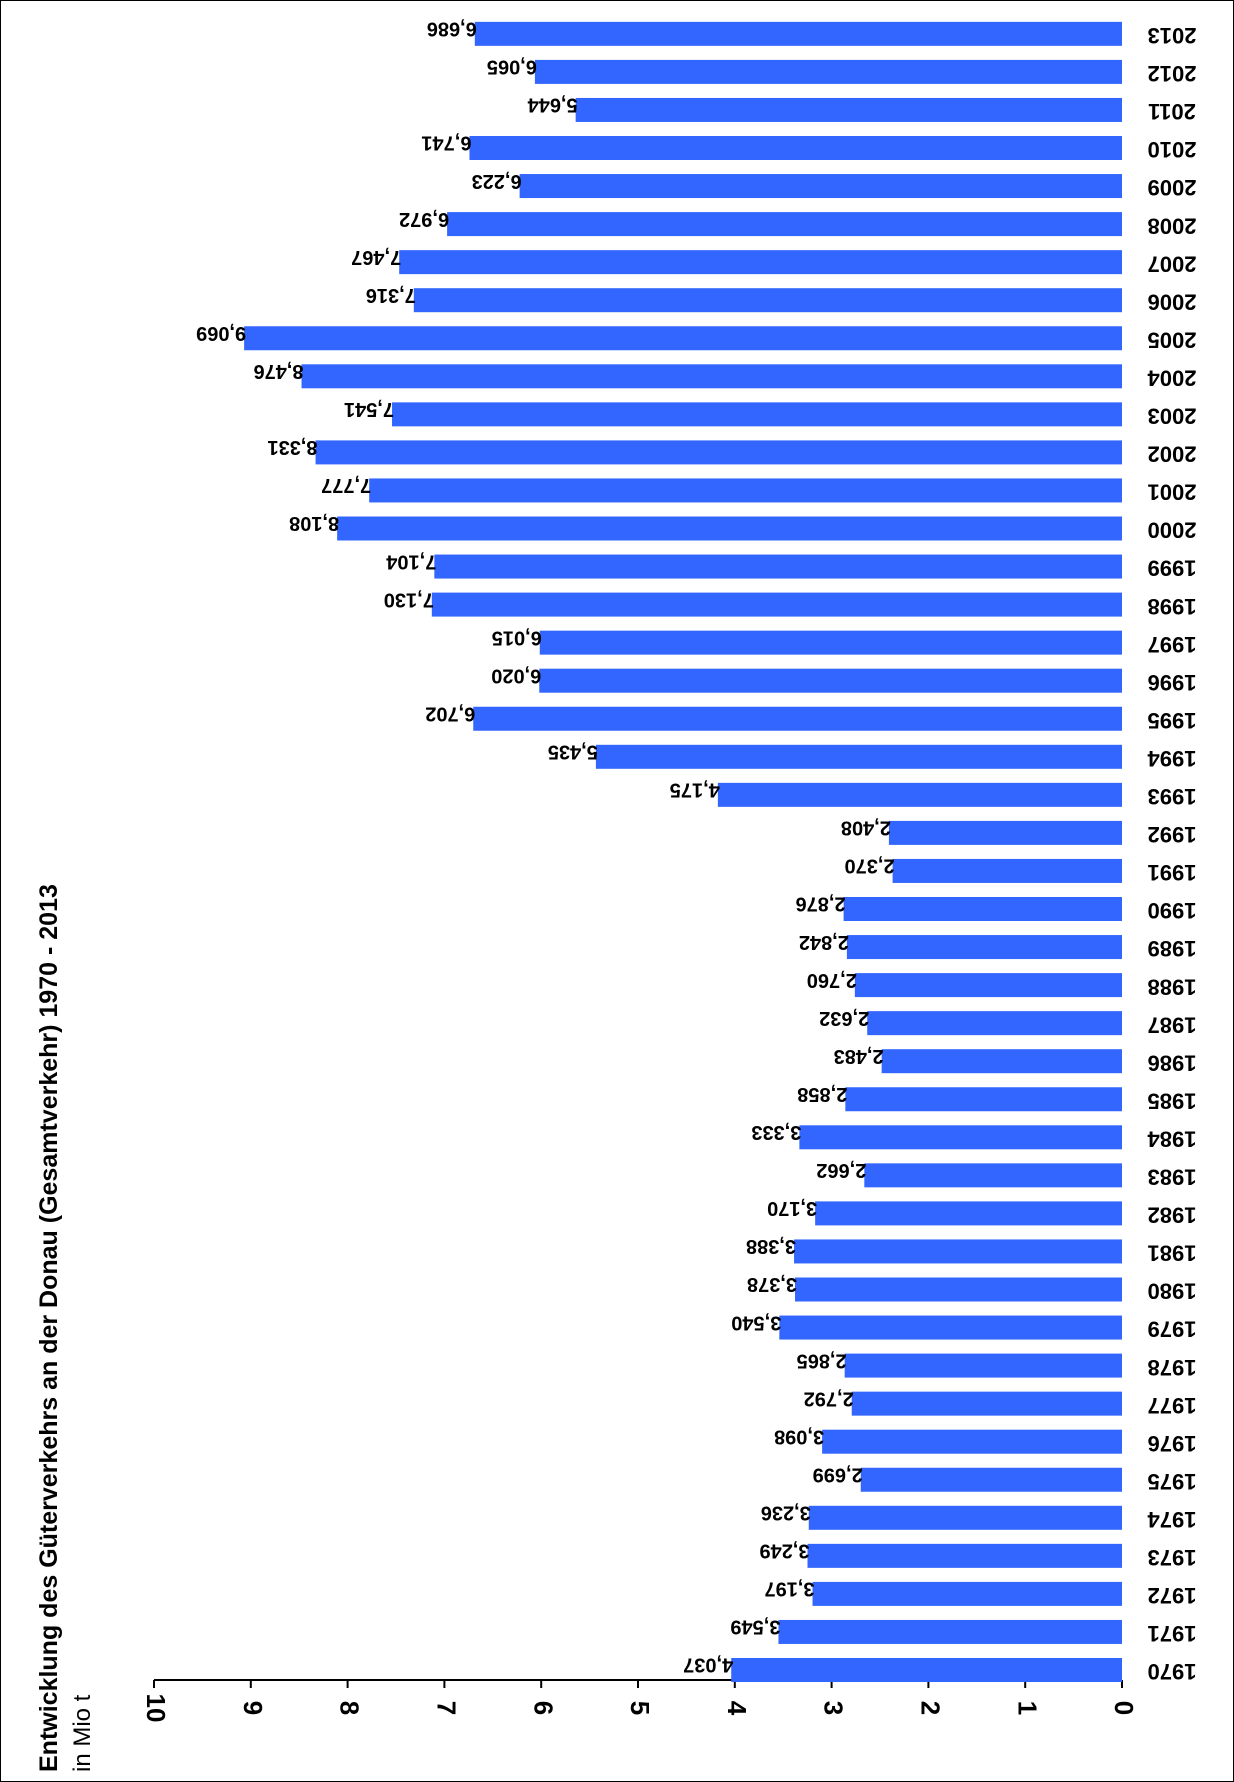 This screenshot has width=1234, height=1782. Describe the element at coordinates (821, 904) in the screenshot. I see `data-label: 2,876` at that location.